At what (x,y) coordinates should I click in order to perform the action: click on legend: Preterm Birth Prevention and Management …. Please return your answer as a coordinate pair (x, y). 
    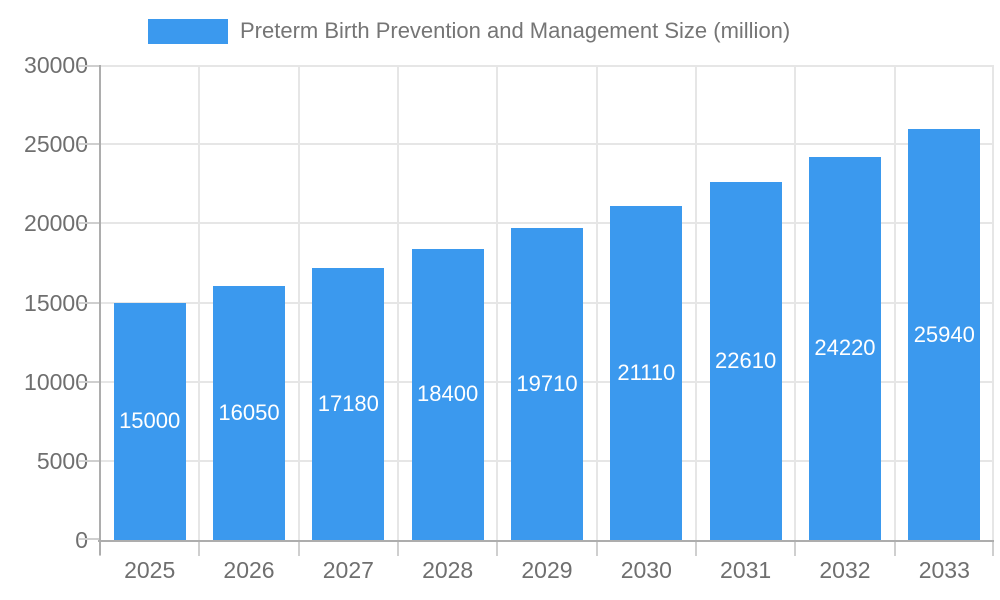
    Looking at the image, I should click on (469, 31).